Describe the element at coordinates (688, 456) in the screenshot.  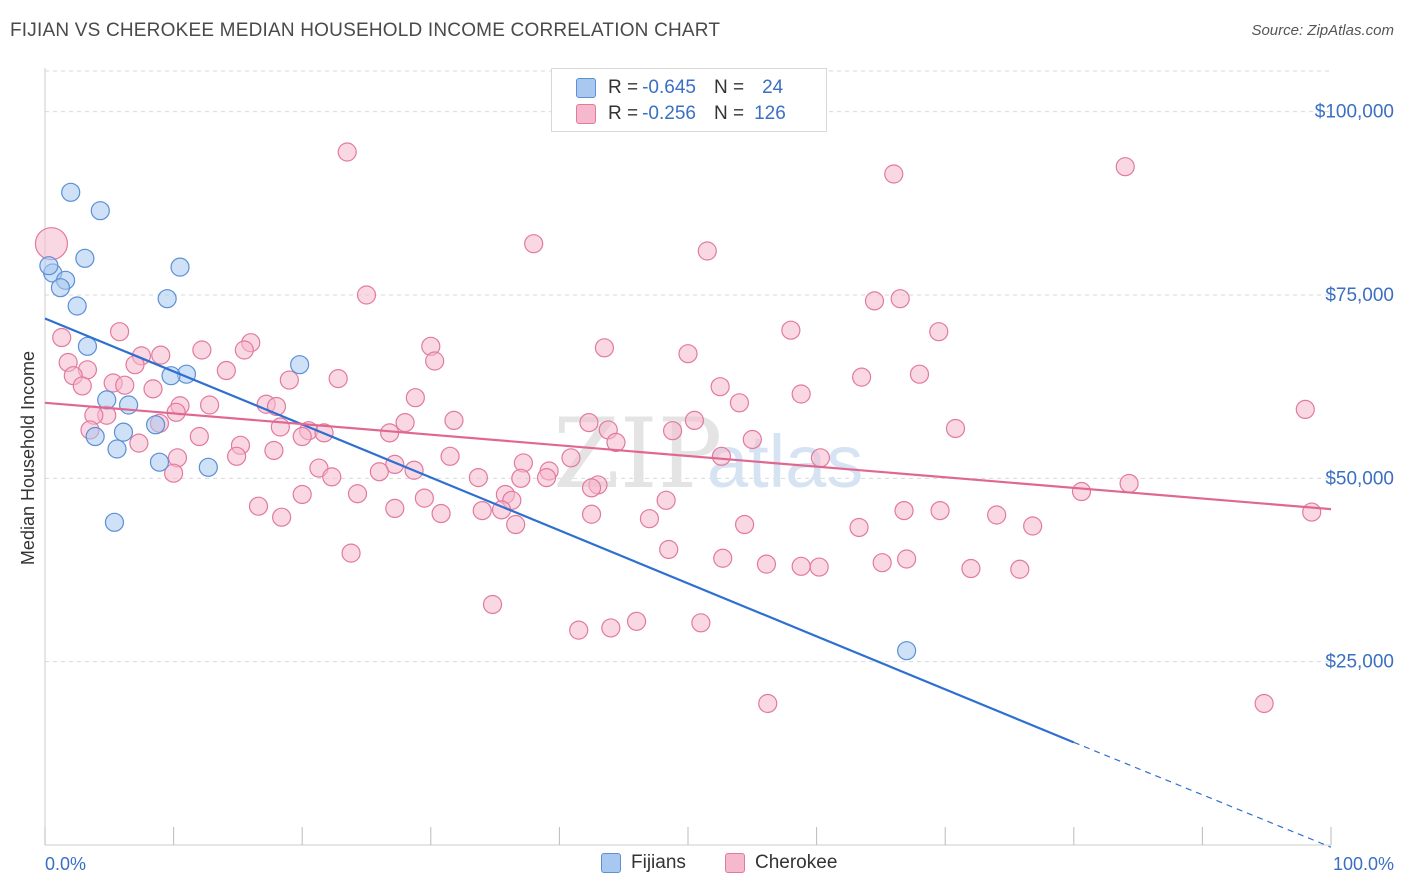
I see `cherokee-trend-line` at that location.